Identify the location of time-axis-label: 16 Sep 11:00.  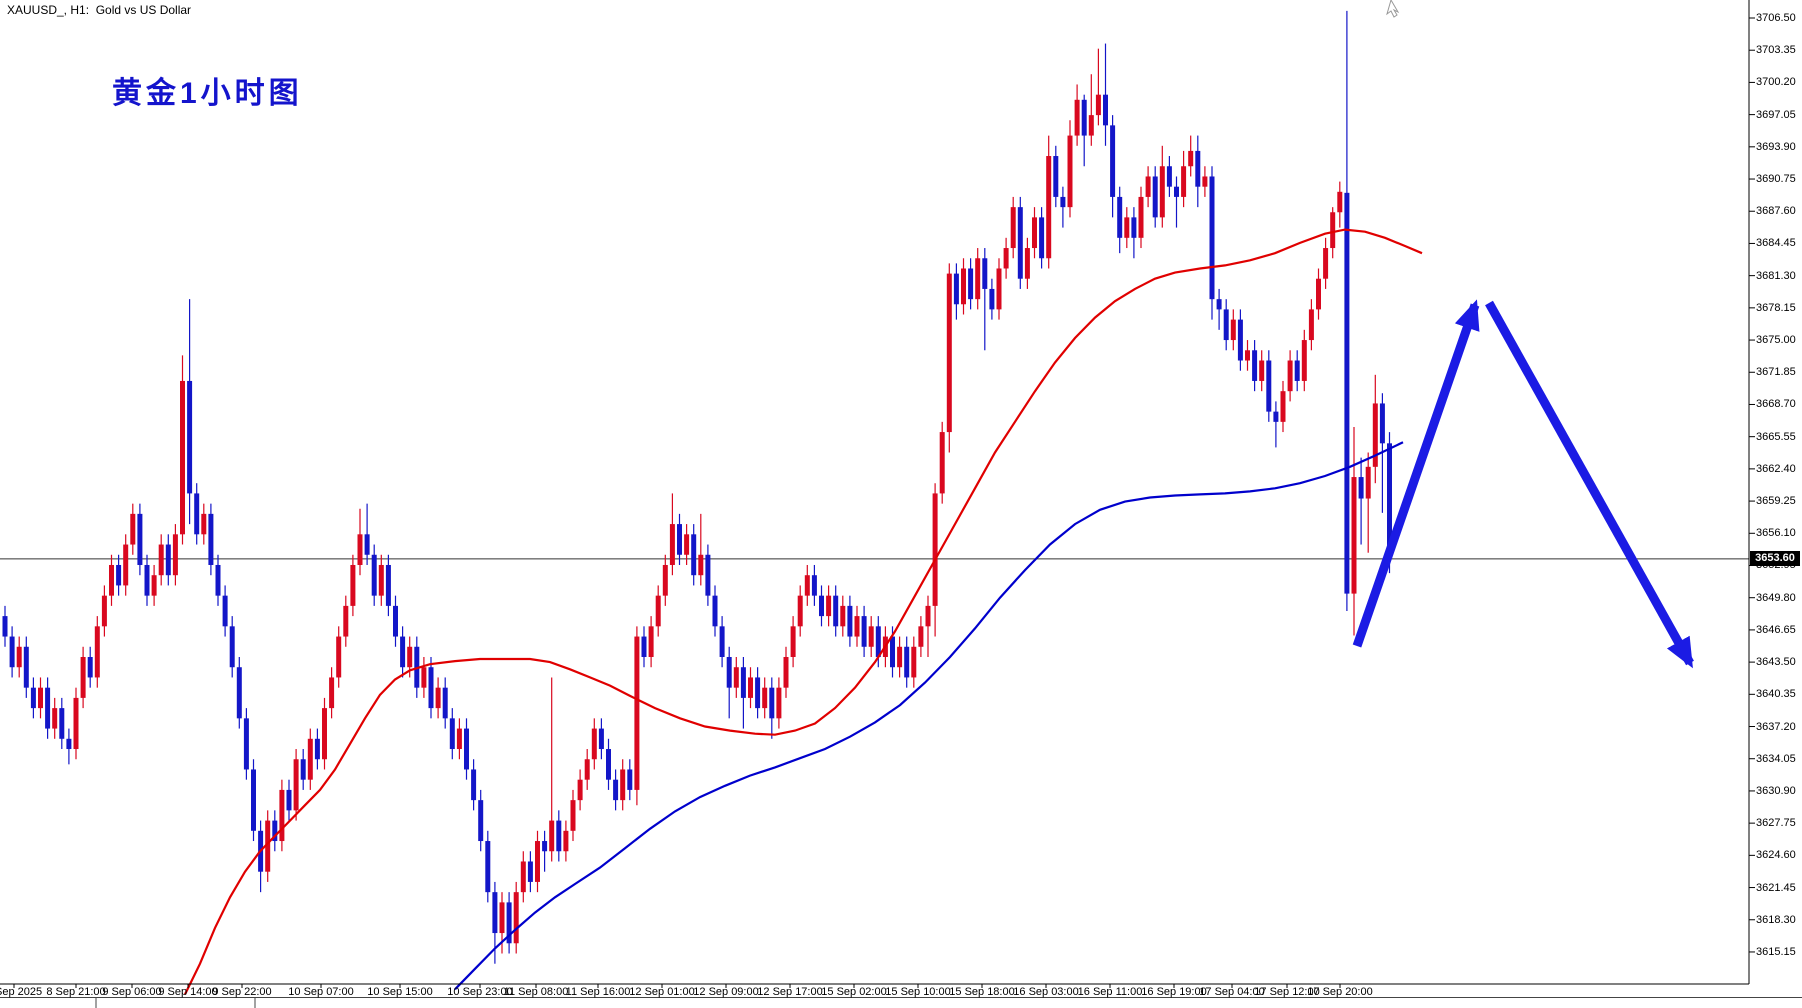
(1110, 992).